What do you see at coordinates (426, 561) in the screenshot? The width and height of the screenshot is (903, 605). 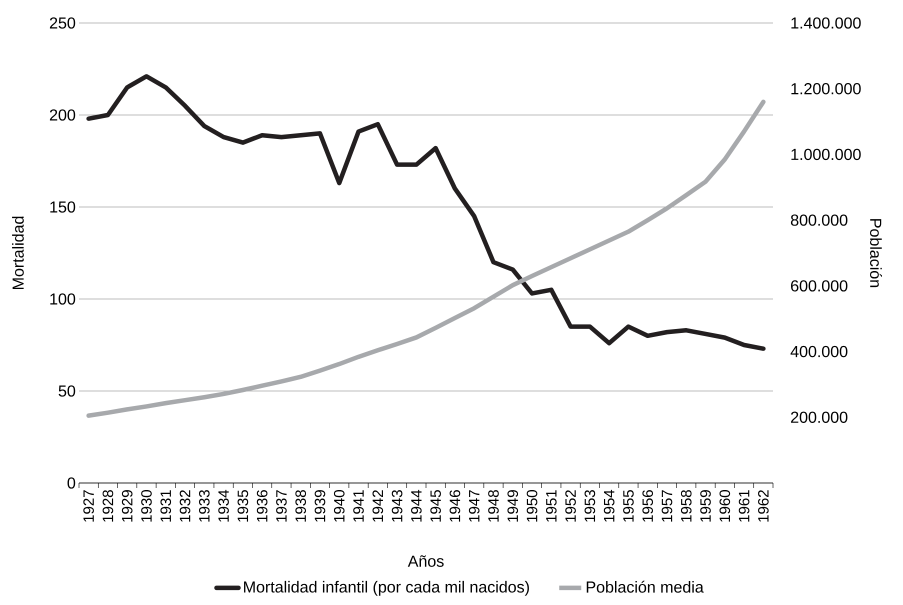 I see `x-axis-title: Años` at bounding box center [426, 561].